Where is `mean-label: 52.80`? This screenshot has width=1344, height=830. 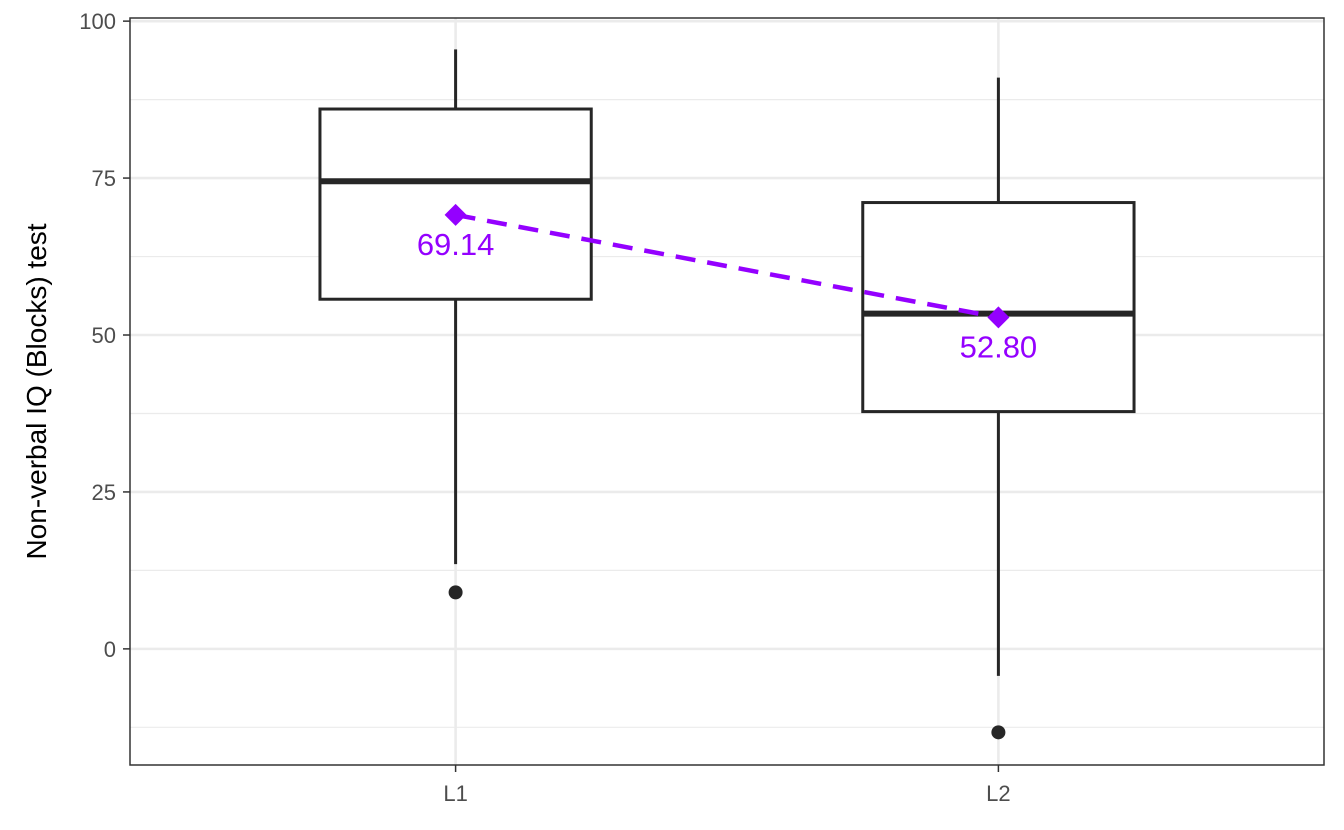
mean-label: 52.80 is located at coordinates (999, 346).